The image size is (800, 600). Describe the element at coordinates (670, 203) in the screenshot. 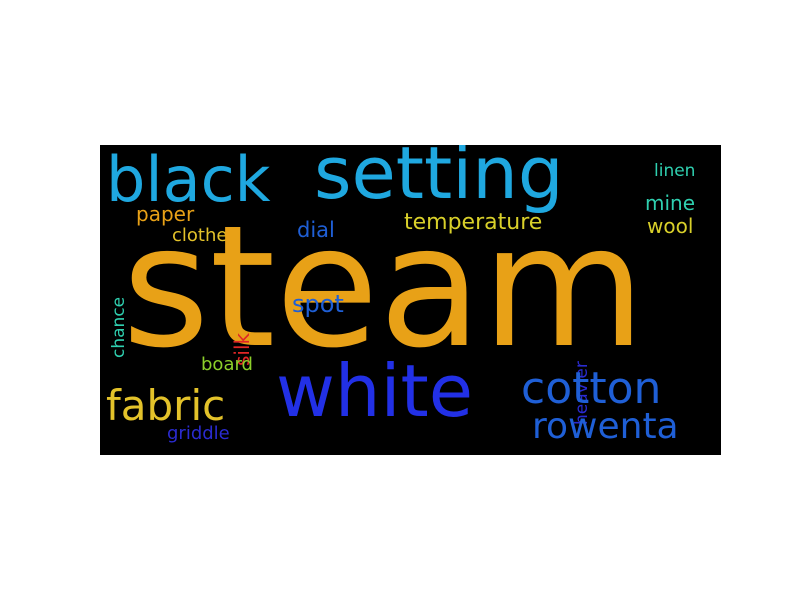

I see `word-mine: mine` at that location.